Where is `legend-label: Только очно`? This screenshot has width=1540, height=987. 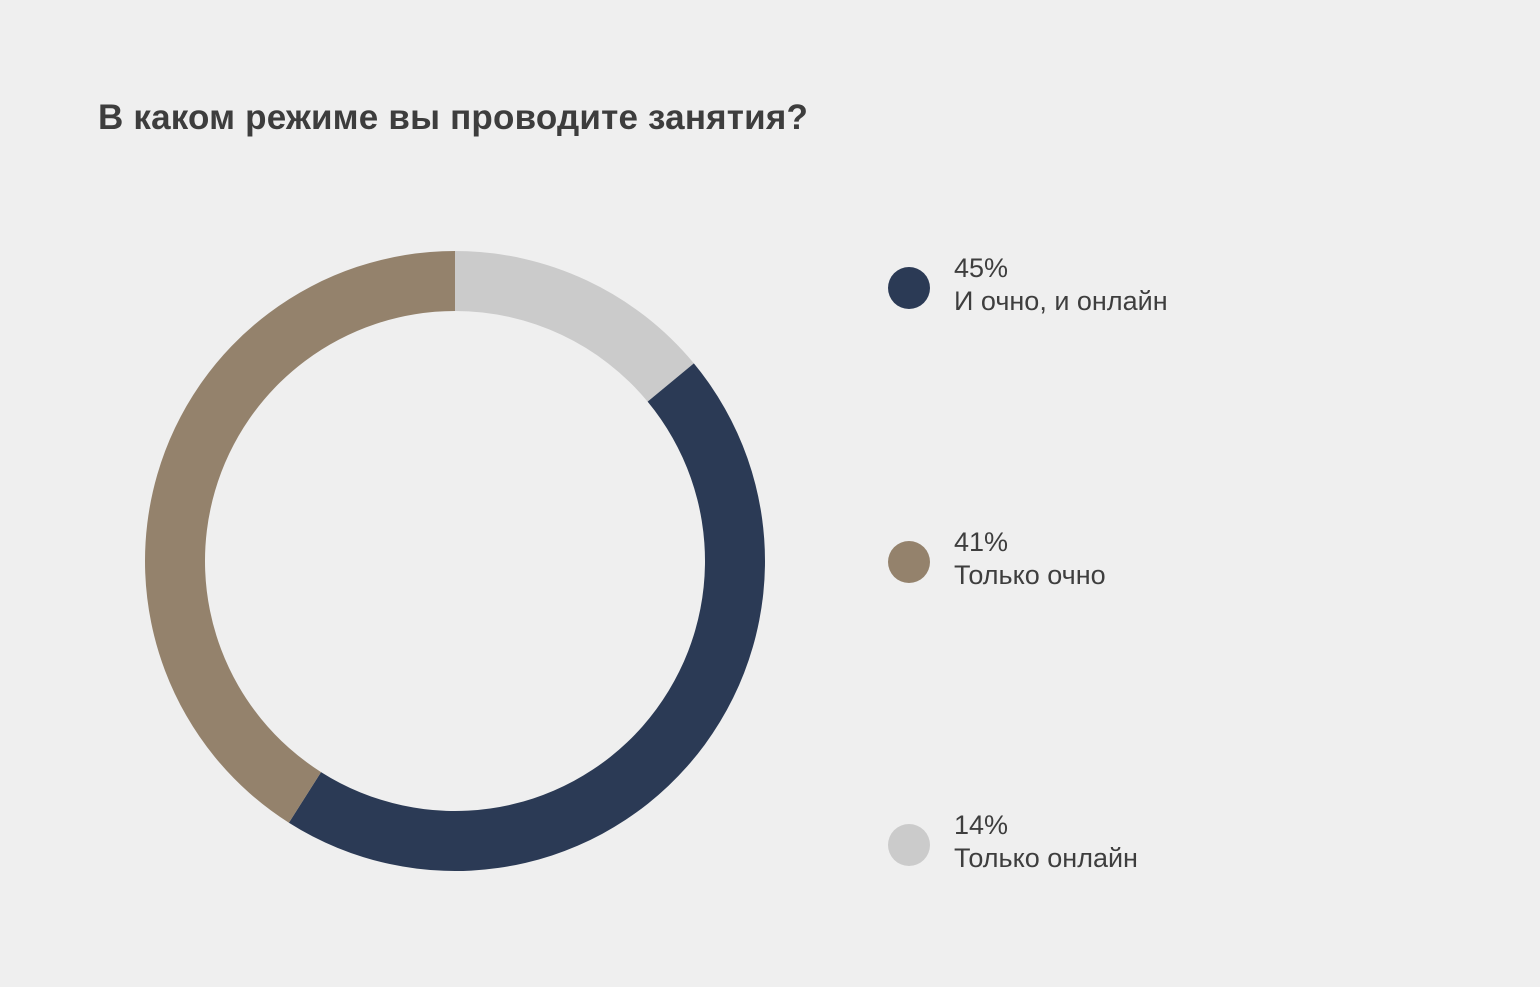
legend-label: Только очно is located at coordinates (1030, 575).